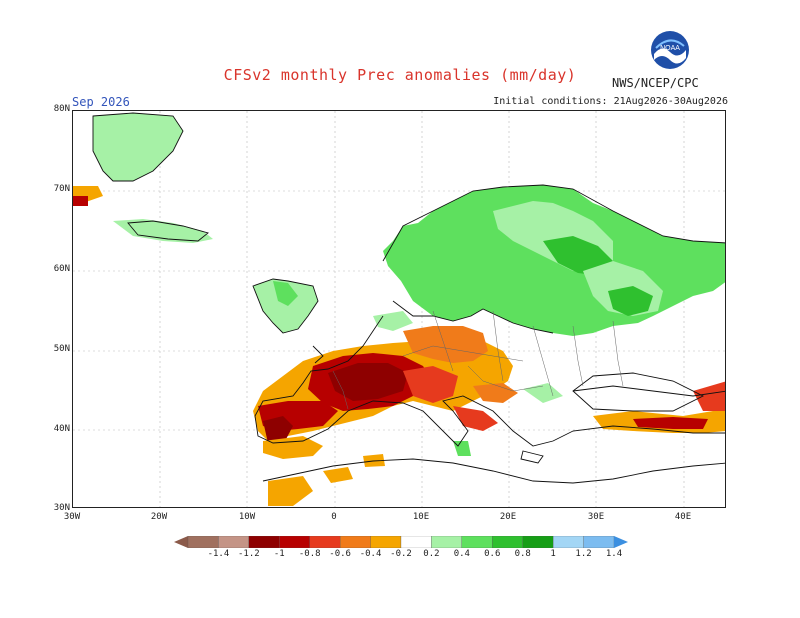 The image size is (800, 618). Describe the element at coordinates (610, 101) in the screenshot. I see `initial-conditions: Initial conditions: 21Aug2026-30Aug2026` at that location.